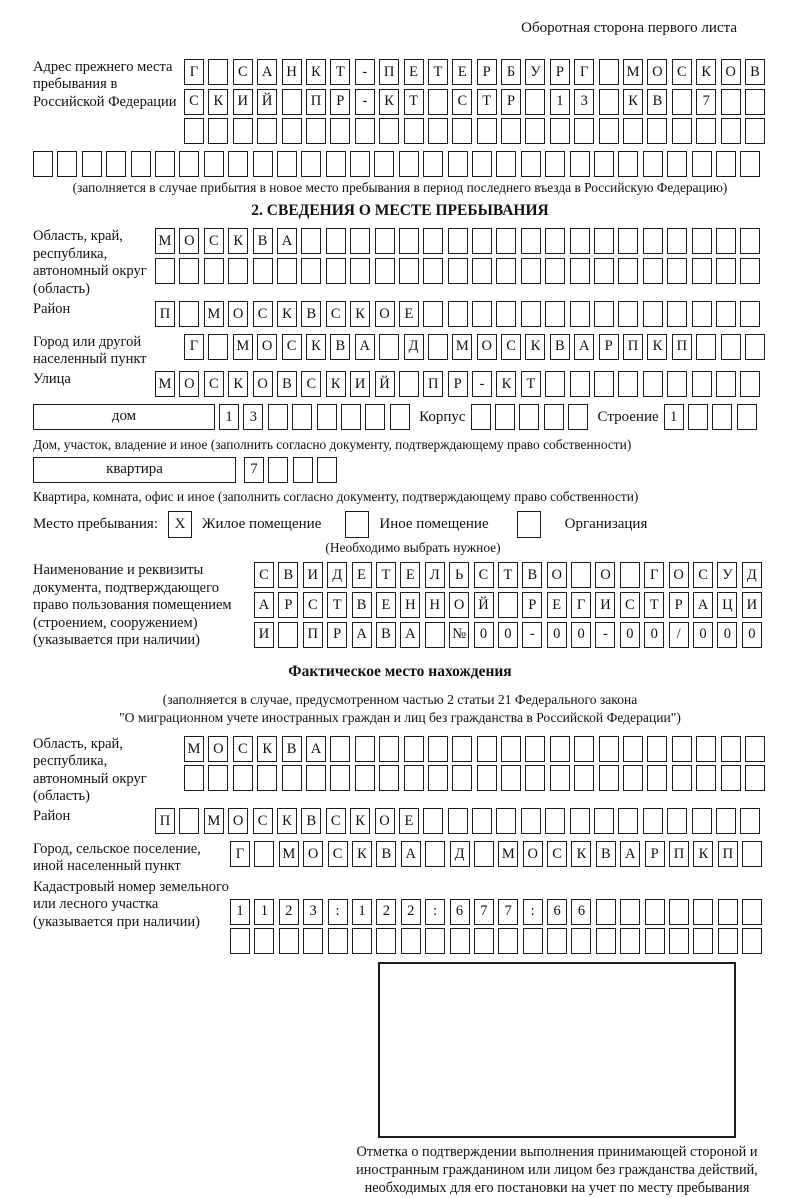 The width and height of the screenshot is (800, 1198). I want to click on korpus-label: Корпус, so click(442, 416).